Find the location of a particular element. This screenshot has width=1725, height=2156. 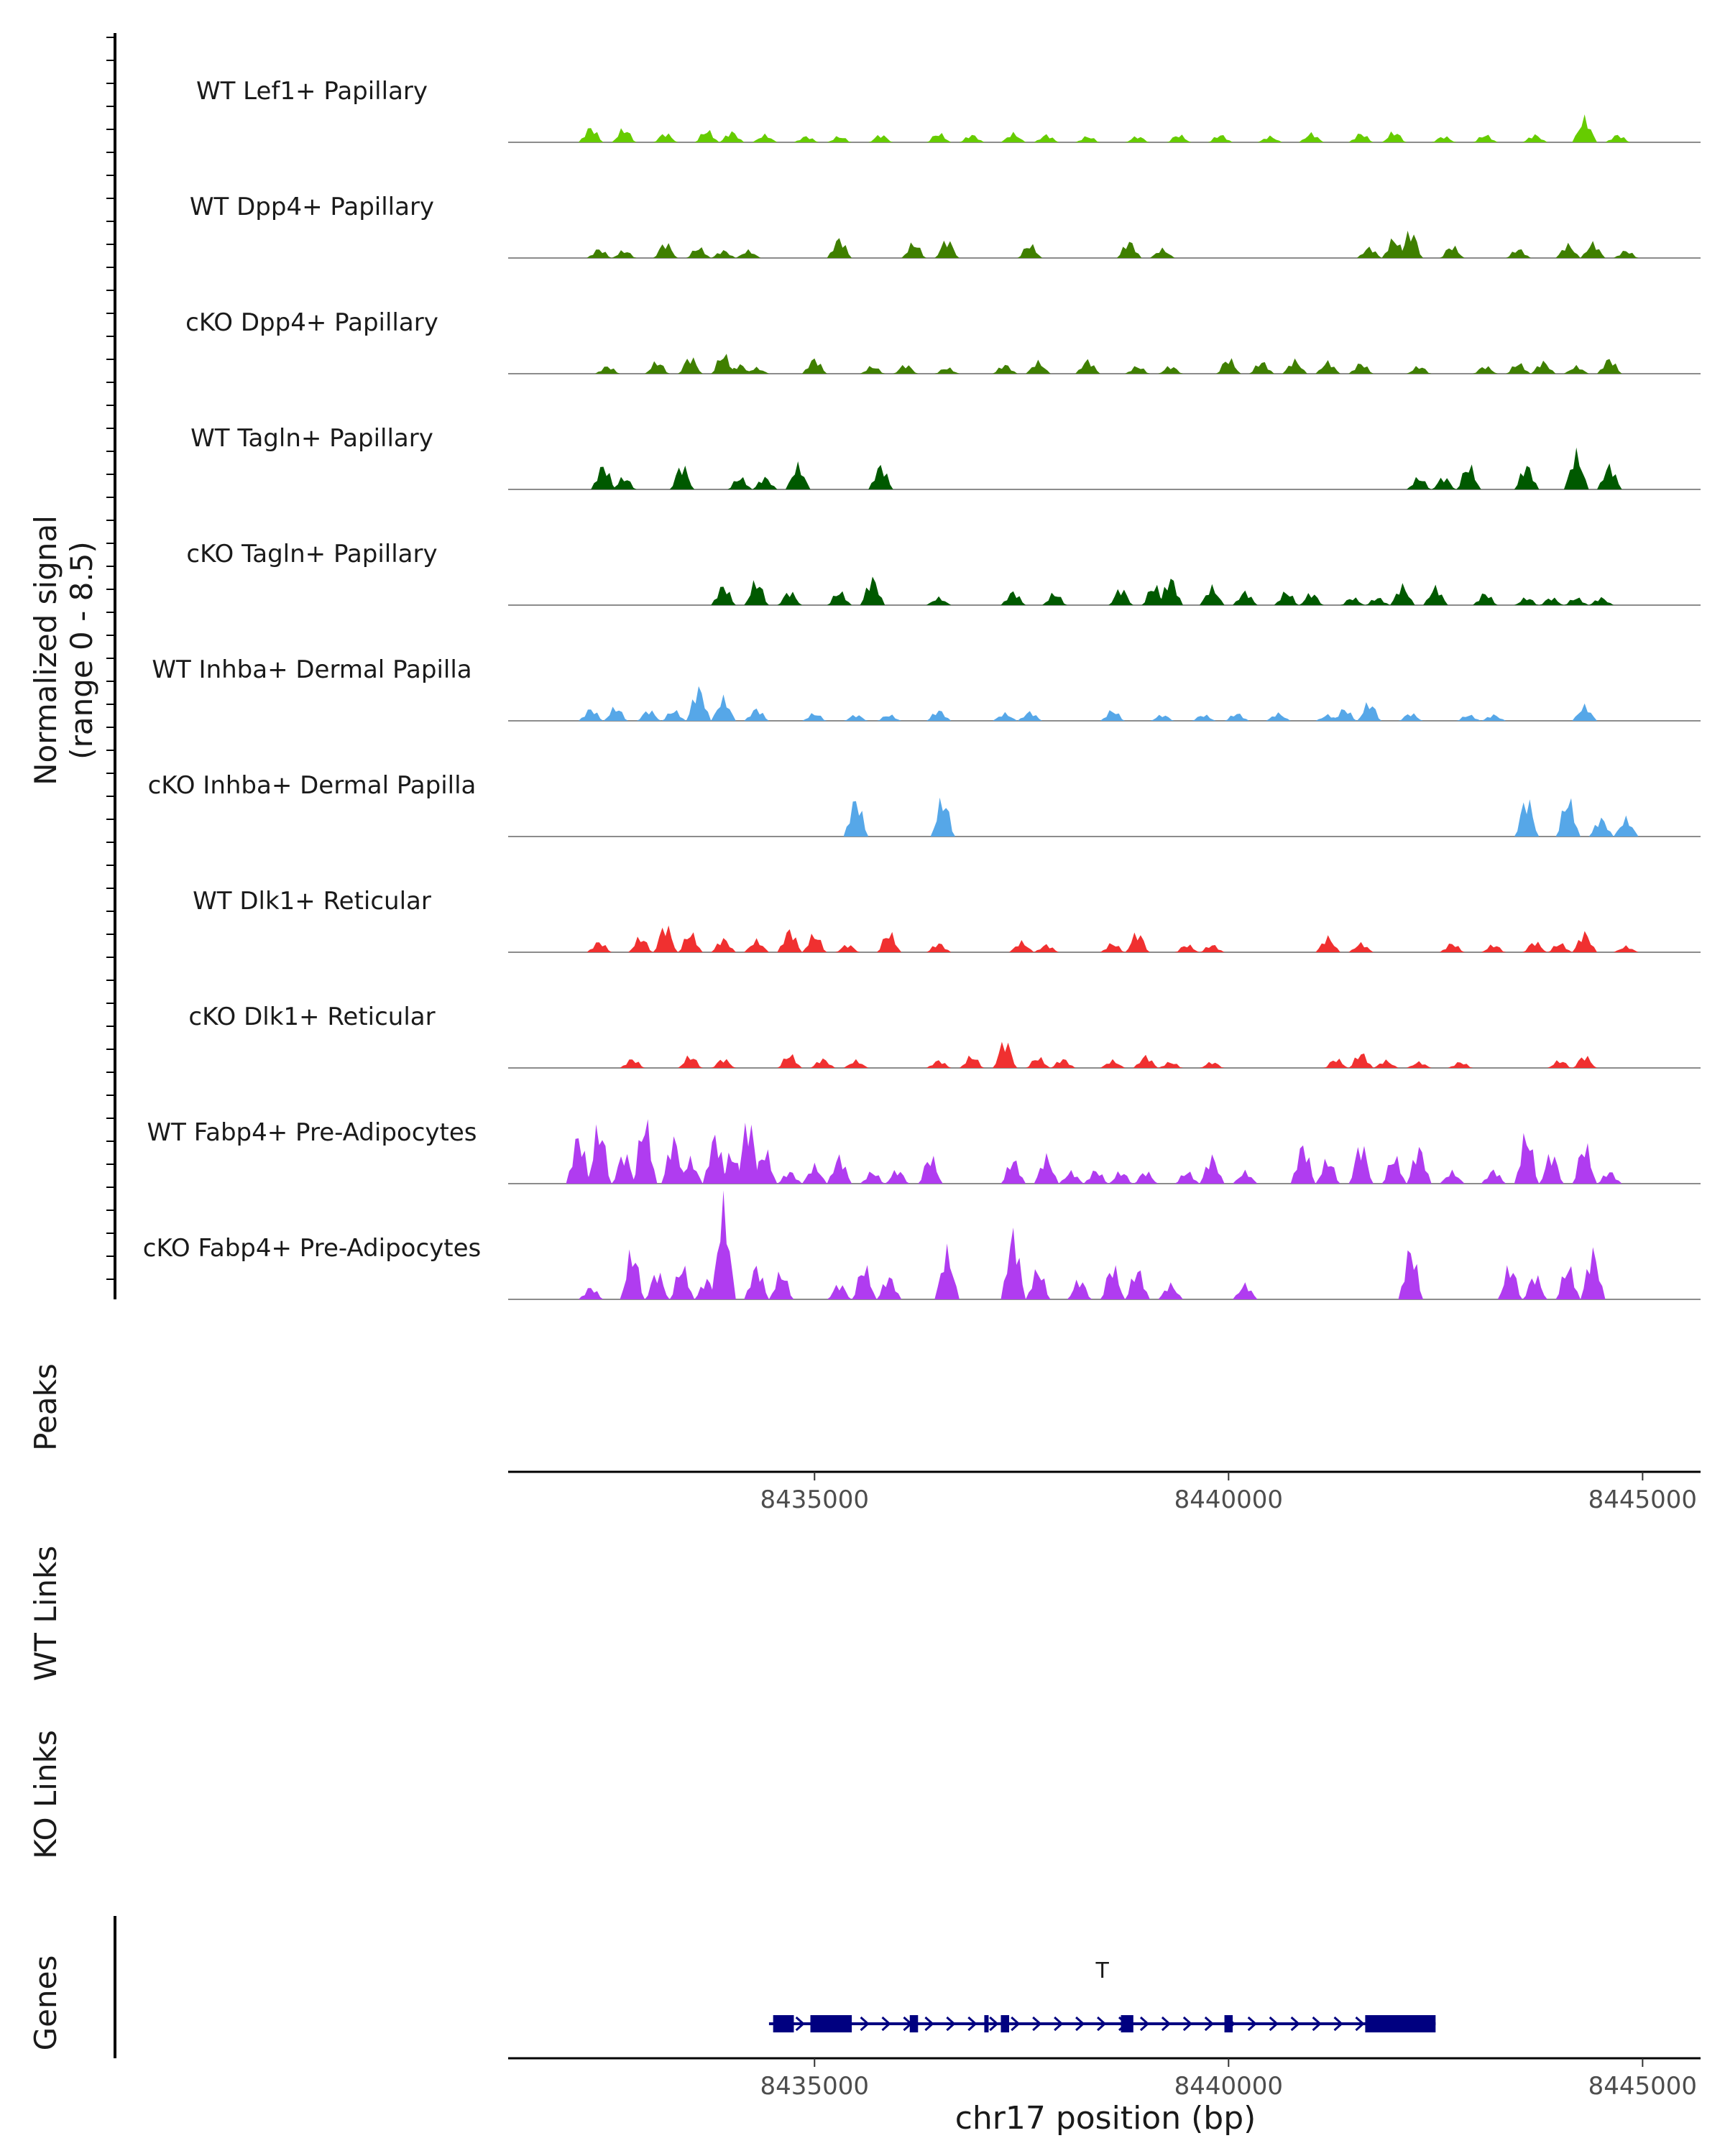

peaks-x-axis-ticks: 8435000 8440000 8445000 is located at coordinates (1228, 1493).